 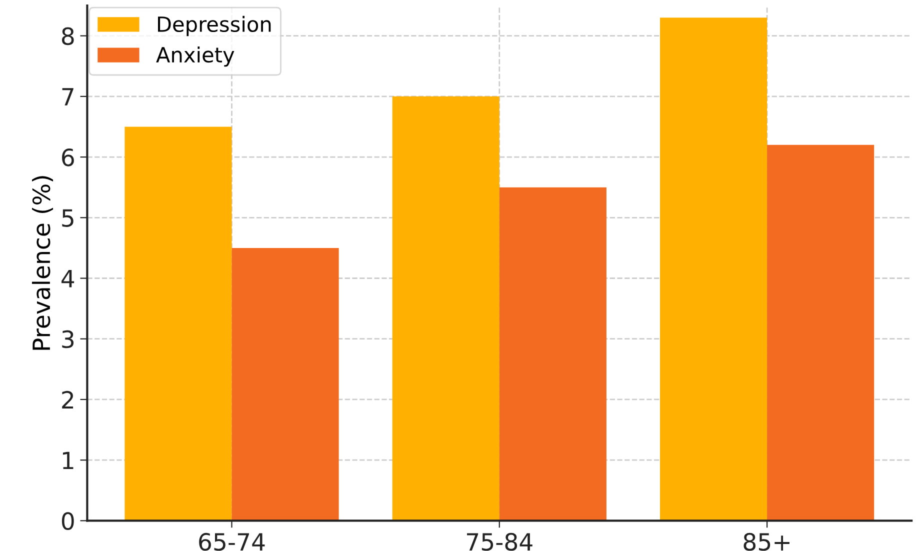 What do you see at coordinates (68, 36) in the screenshot?
I see `y-tick-label: 8` at bounding box center [68, 36].